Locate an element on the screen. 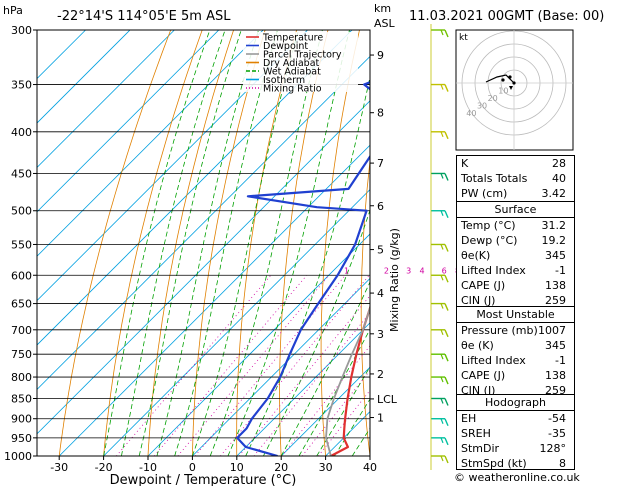 The height and width of the screenshot is (486, 629). temperature-axis: -30 -20 -10 0 10 20 30 40 is located at coordinates (213, 465).